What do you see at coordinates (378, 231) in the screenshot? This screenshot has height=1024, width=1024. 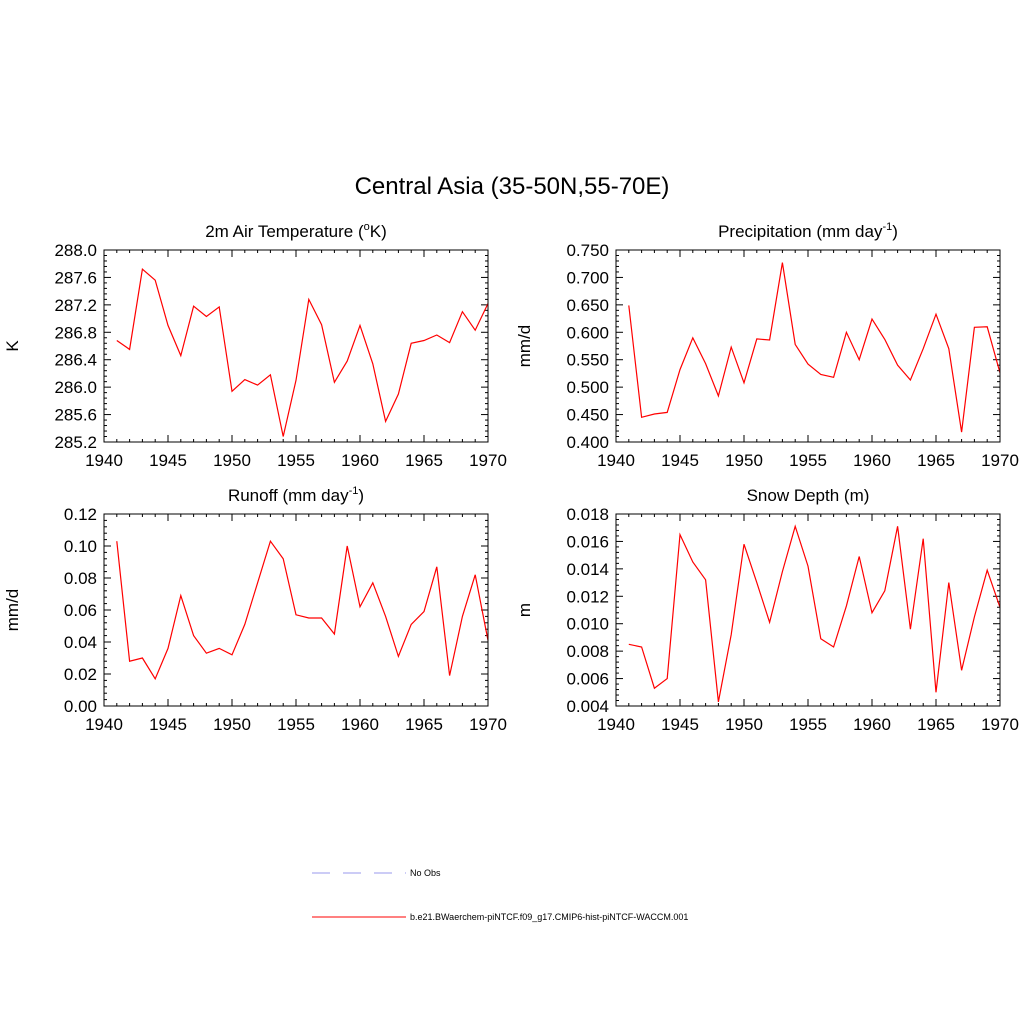 I see `panel-title-tail: K)` at bounding box center [378, 231].